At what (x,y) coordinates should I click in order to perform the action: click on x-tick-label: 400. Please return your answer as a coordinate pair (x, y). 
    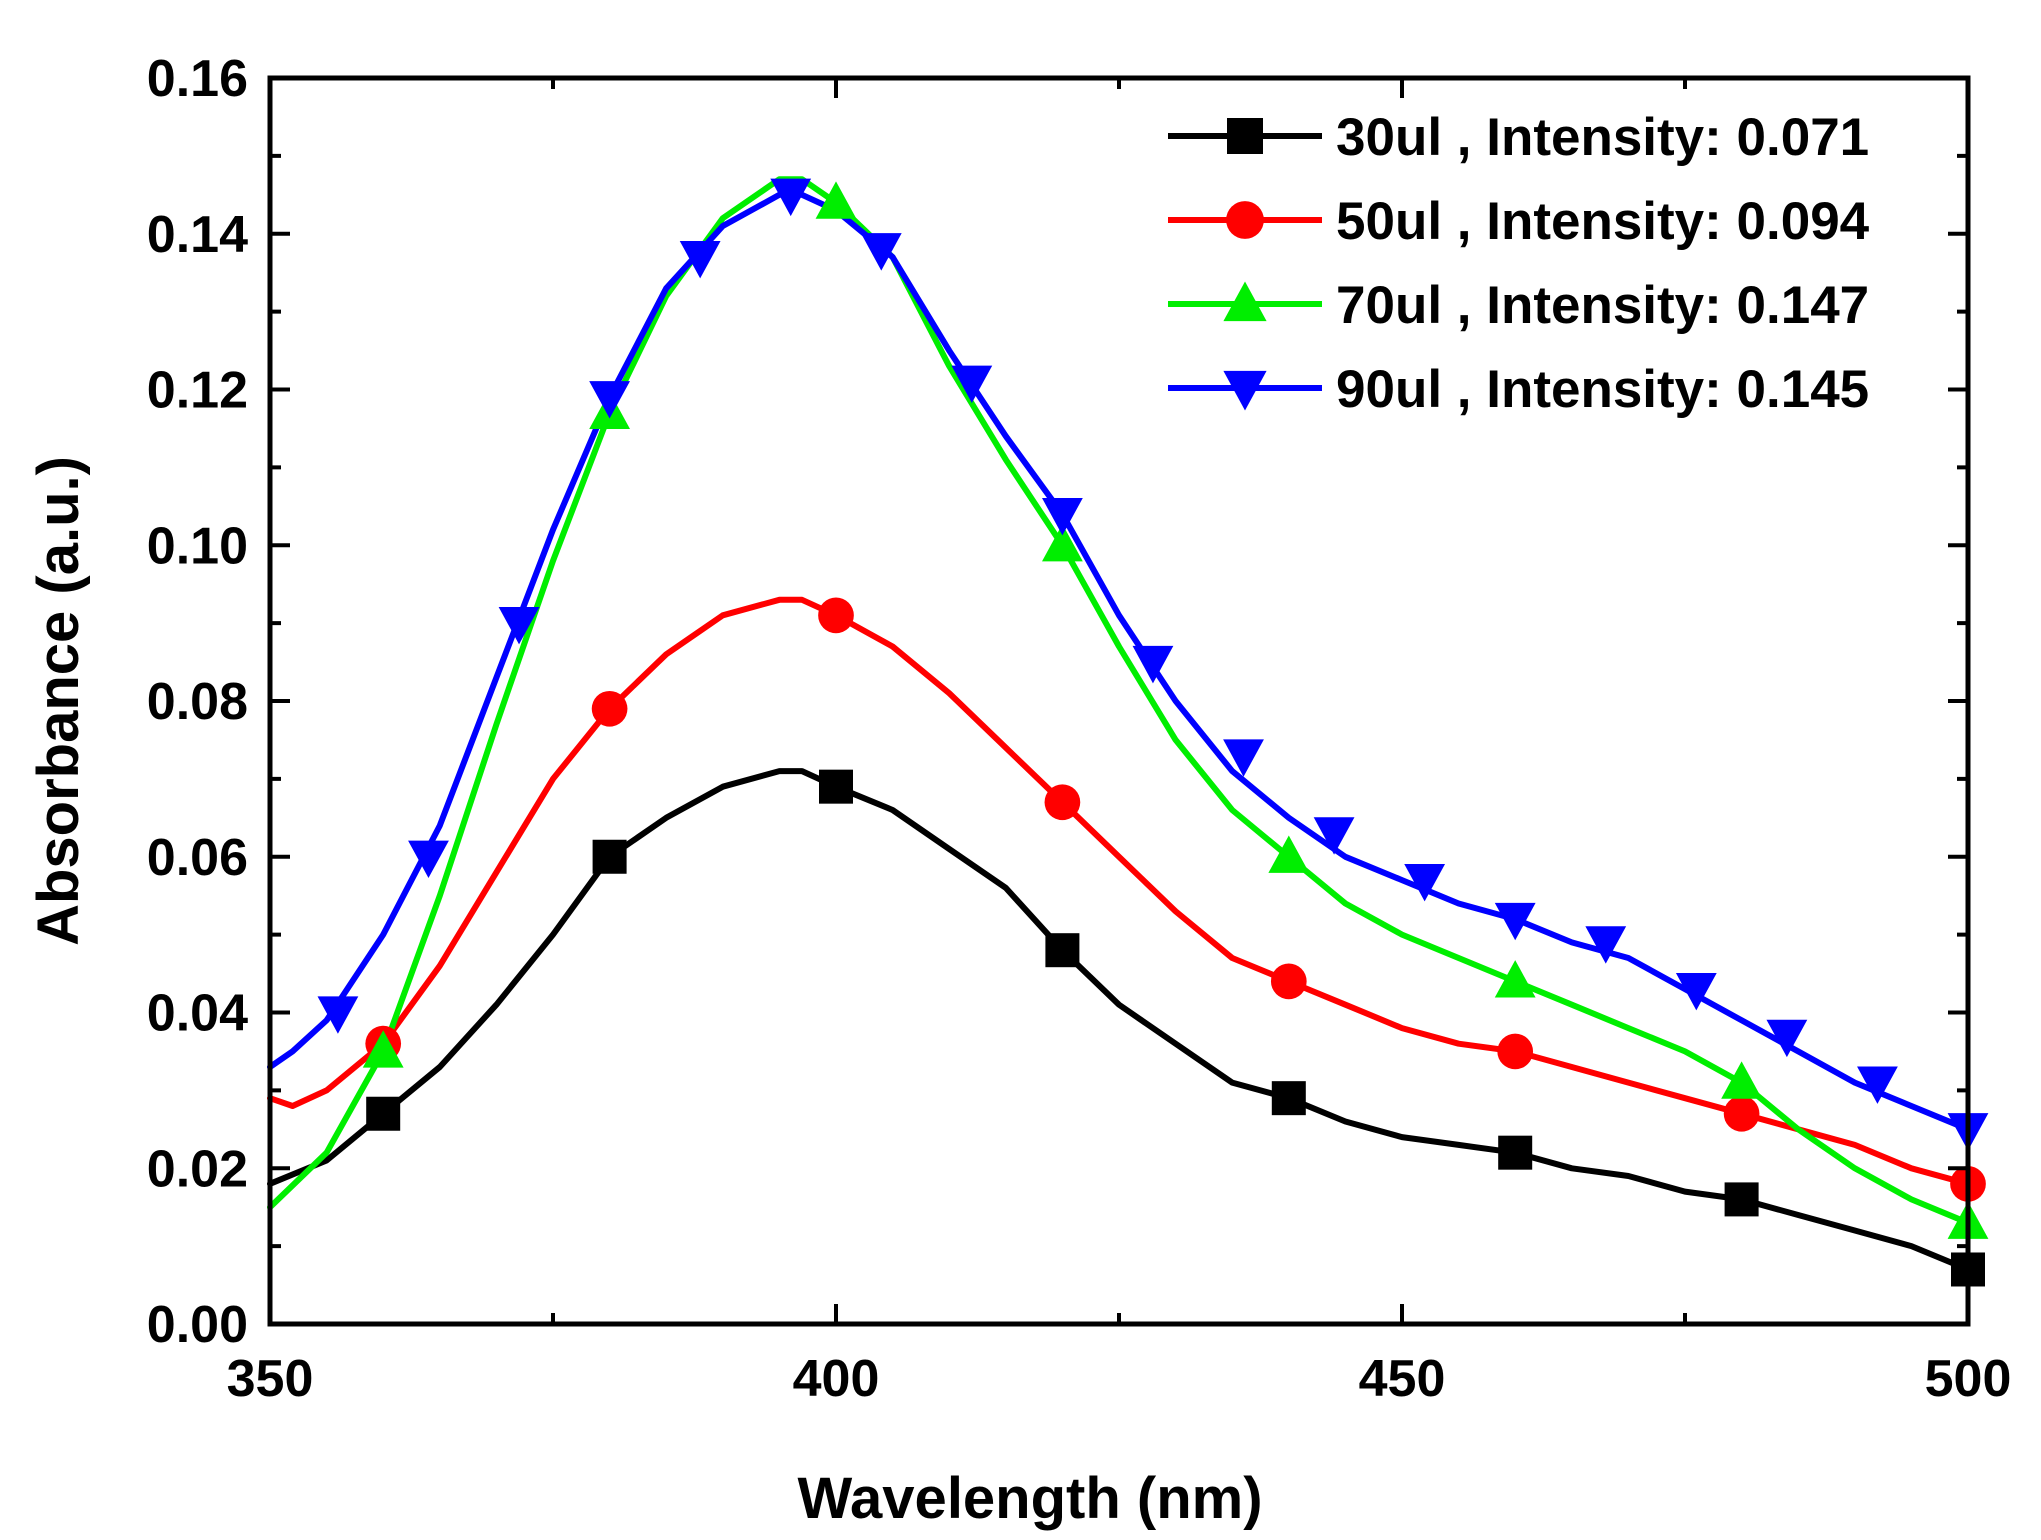
    Looking at the image, I should click on (836, 1379).